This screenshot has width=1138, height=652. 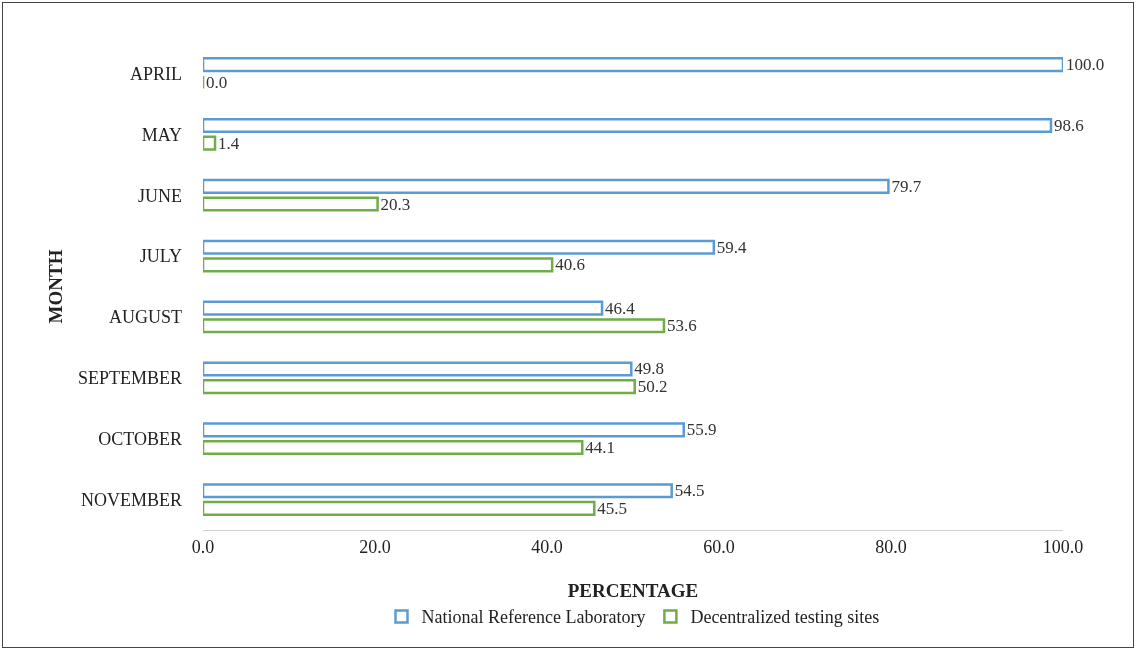 I want to click on data-label: 20.3, so click(x=395, y=204).